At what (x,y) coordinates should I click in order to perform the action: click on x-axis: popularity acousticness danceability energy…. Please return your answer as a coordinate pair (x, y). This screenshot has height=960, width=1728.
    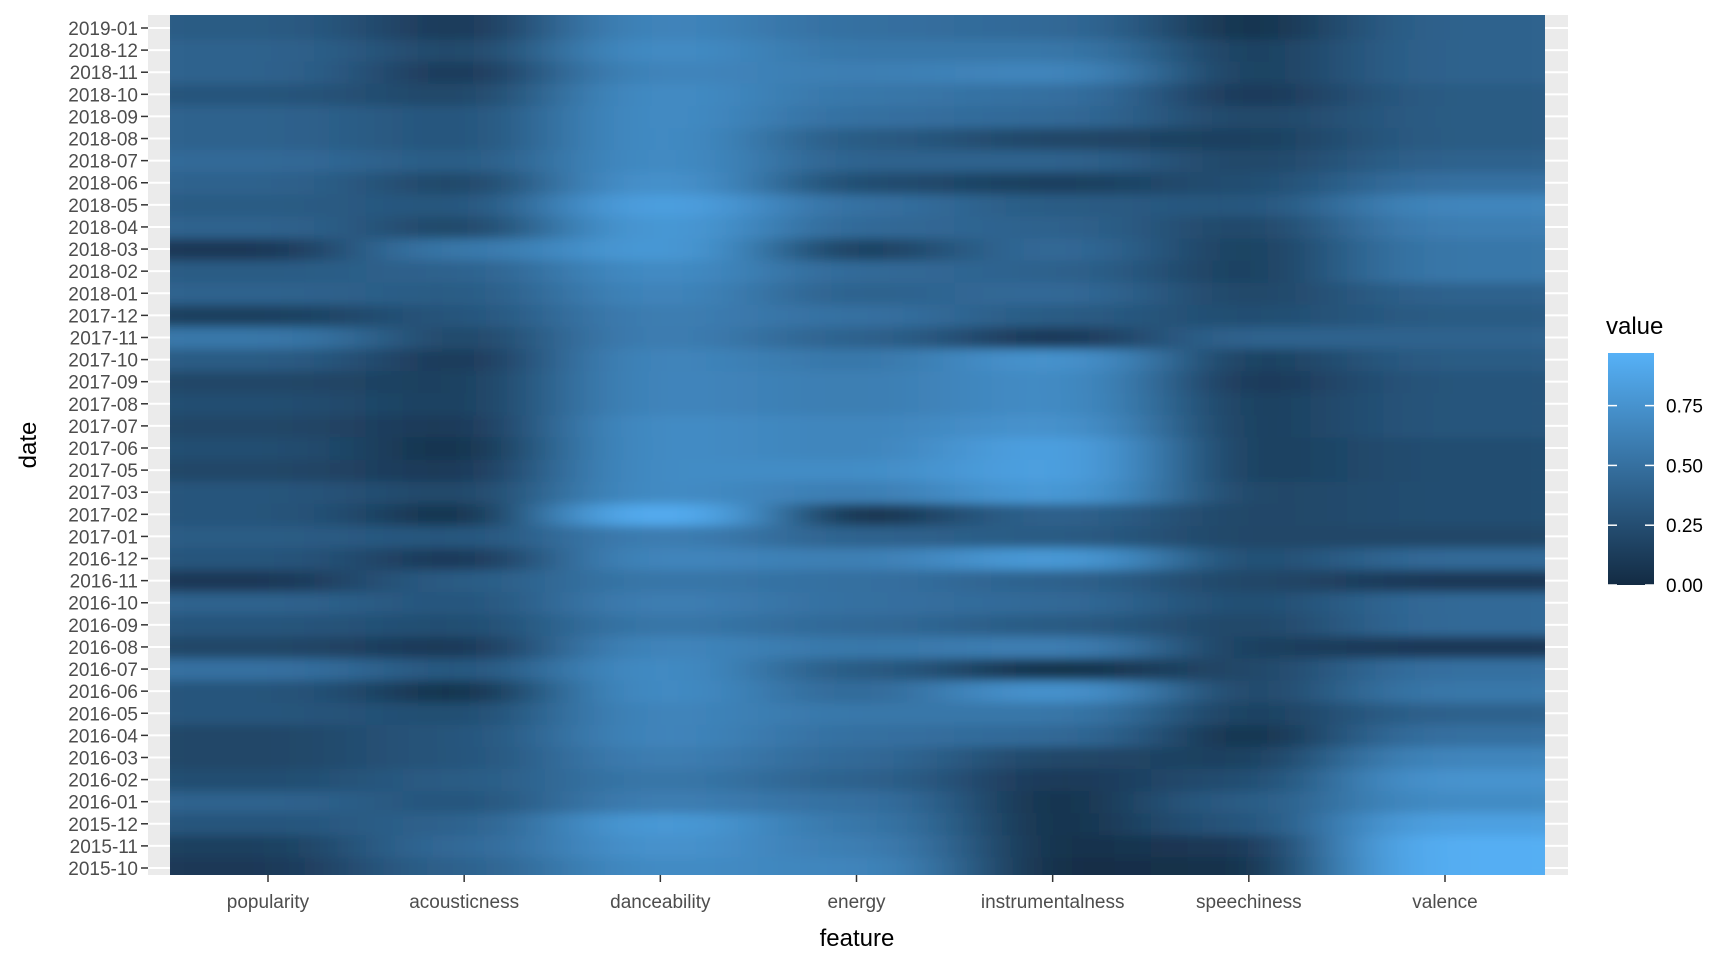
    Looking at the image, I should click on (852, 894).